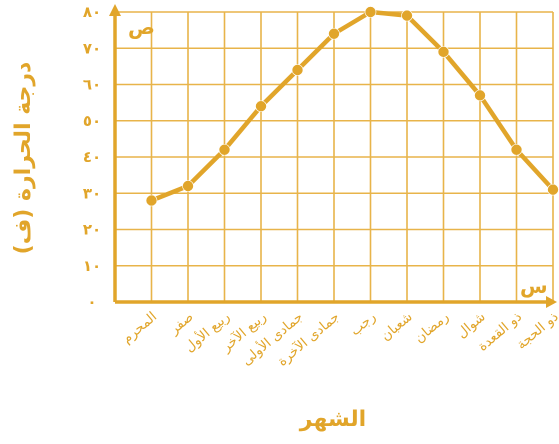 The width and height of the screenshot is (559, 444). What do you see at coordinates (92, 266) in the screenshot?
I see `y-tick-label: ١٠` at bounding box center [92, 266].